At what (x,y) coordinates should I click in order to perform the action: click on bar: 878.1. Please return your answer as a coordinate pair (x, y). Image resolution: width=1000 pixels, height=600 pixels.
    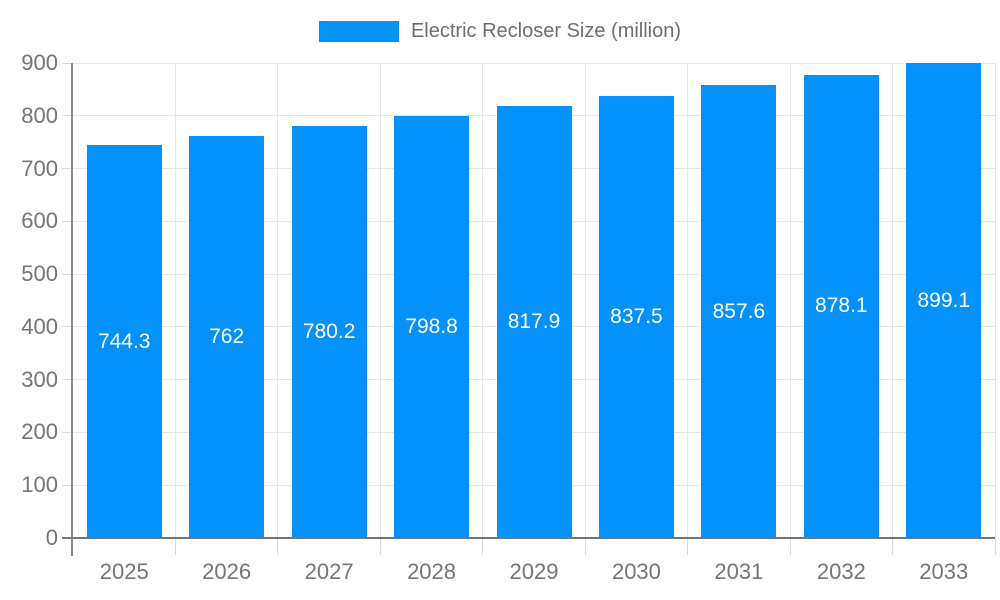
    Looking at the image, I should click on (841, 306).